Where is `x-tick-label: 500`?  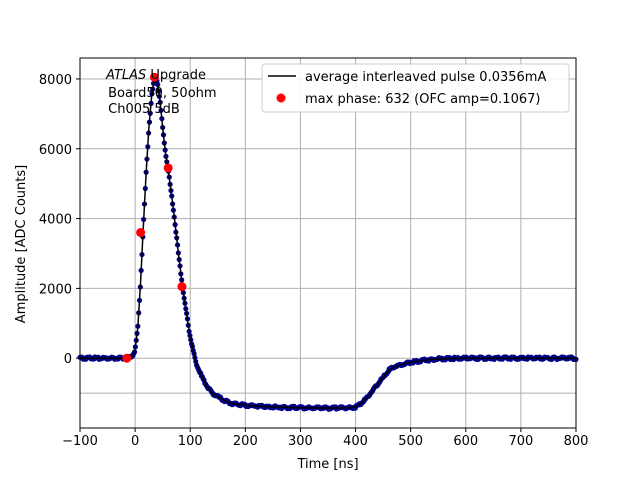 x-tick-label: 500 is located at coordinates (410, 441).